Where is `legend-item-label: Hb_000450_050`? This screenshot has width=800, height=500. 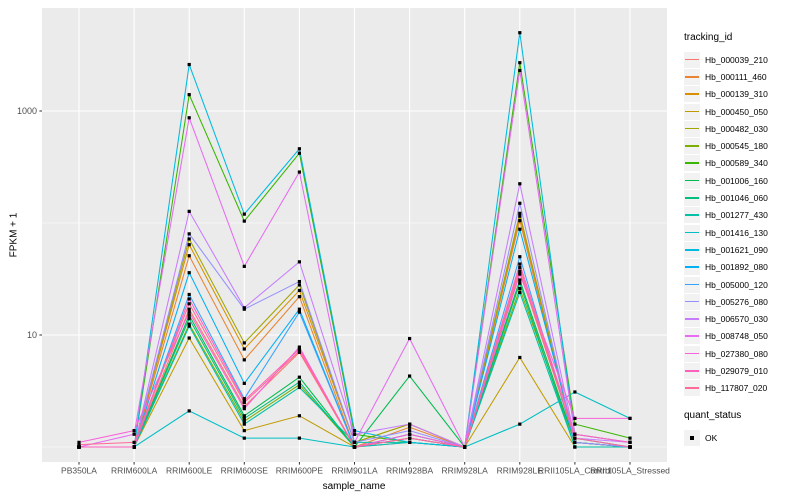
legend-item-label: Hb_000450_050 is located at coordinates (736, 111).